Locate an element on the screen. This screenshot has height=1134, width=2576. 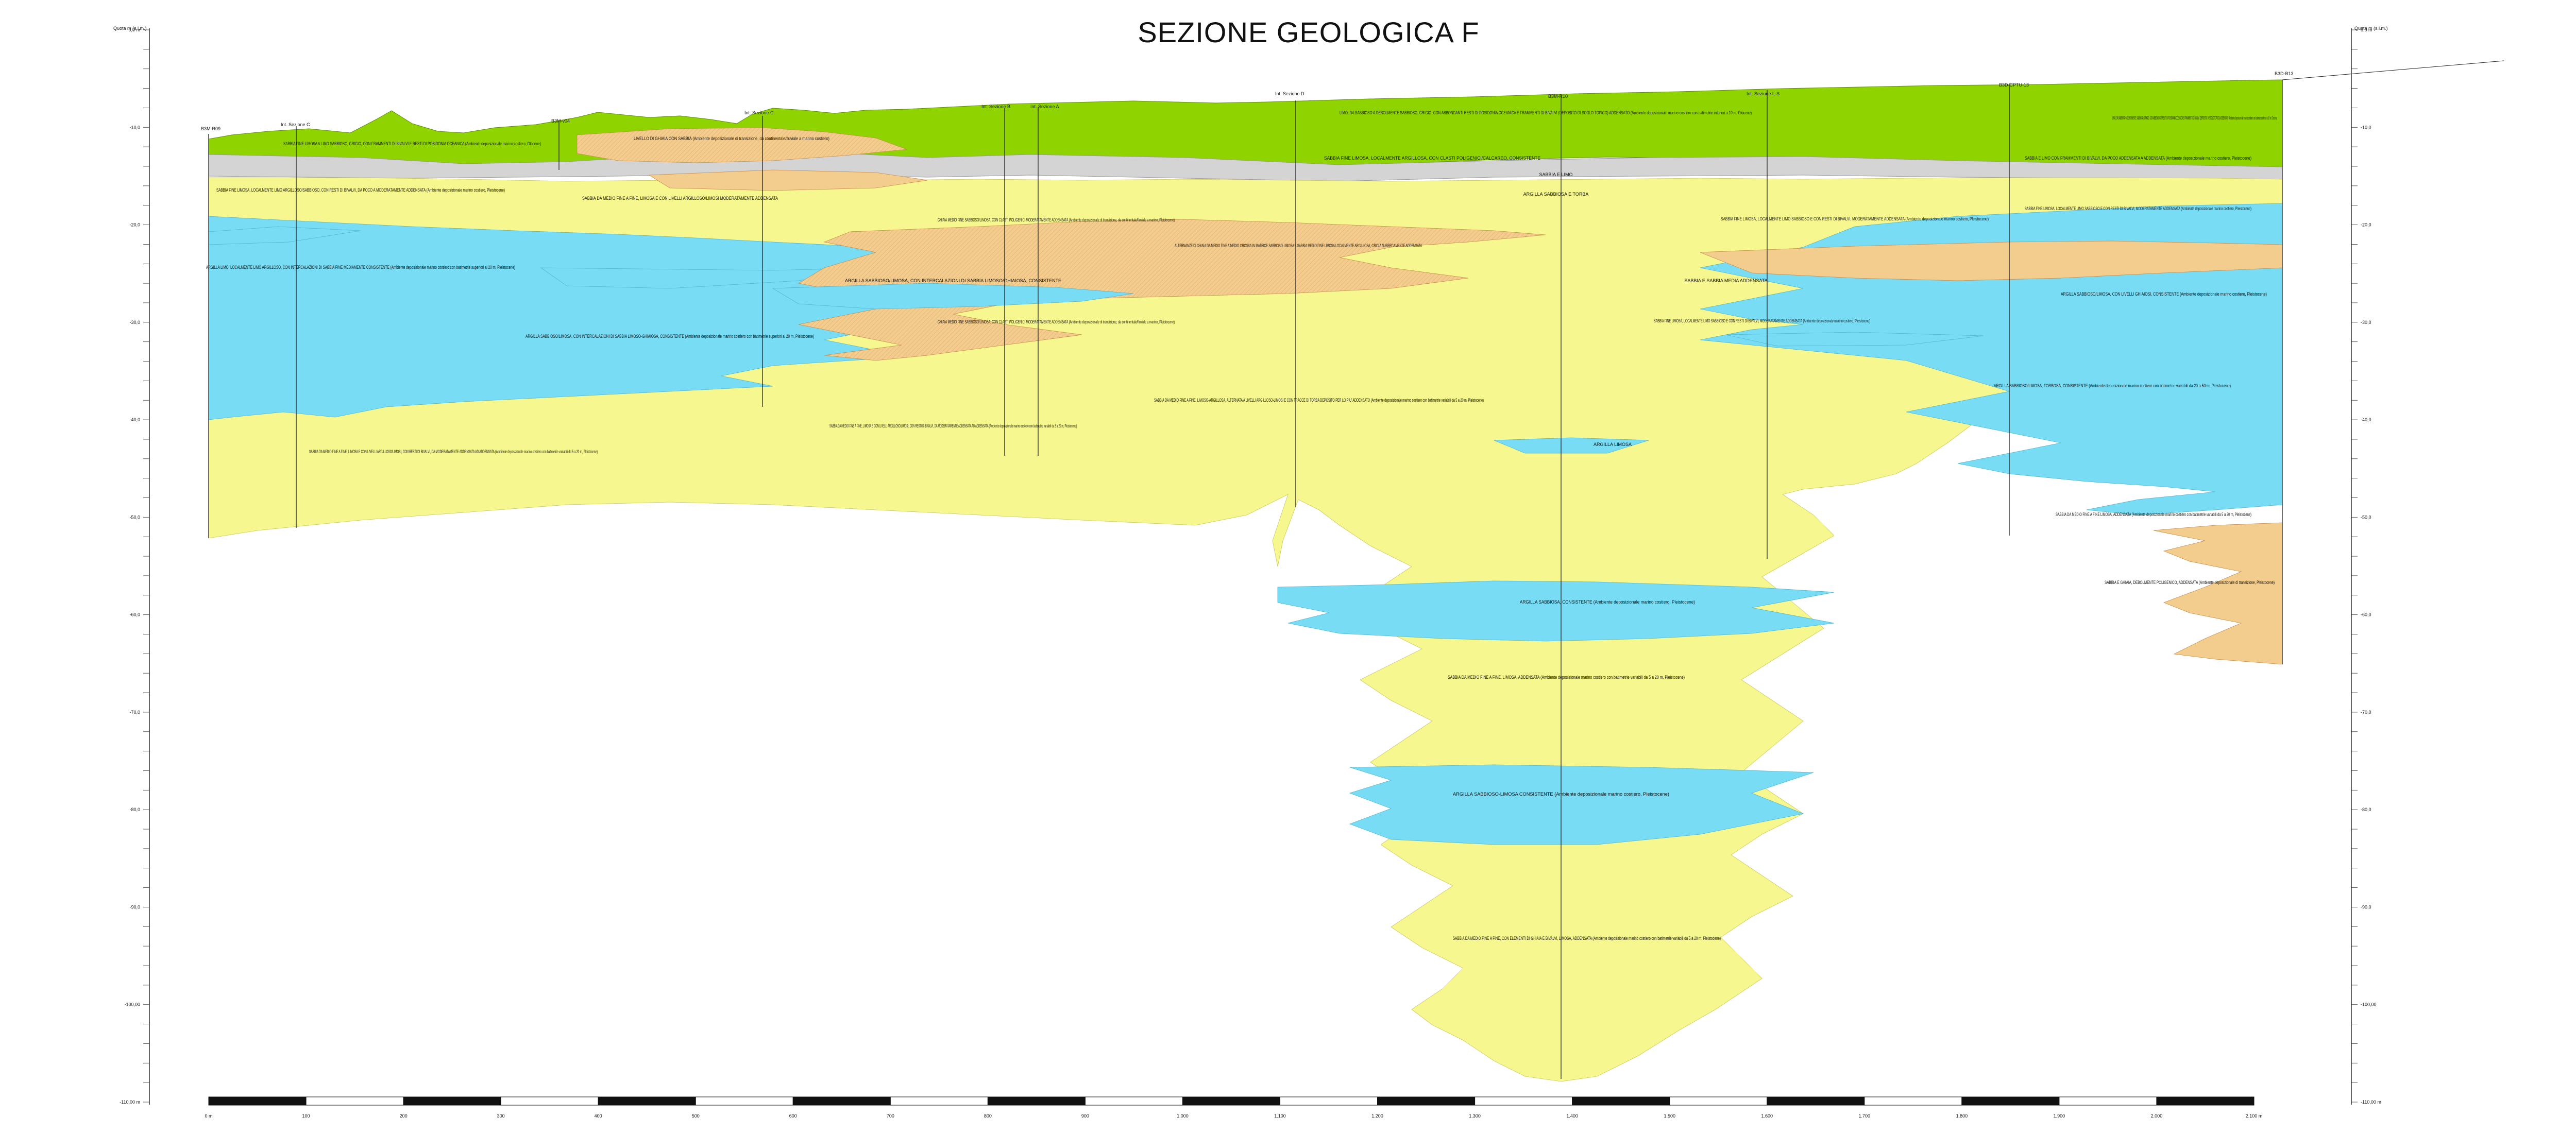
unit-green-surface is located at coordinates (1245, 126).